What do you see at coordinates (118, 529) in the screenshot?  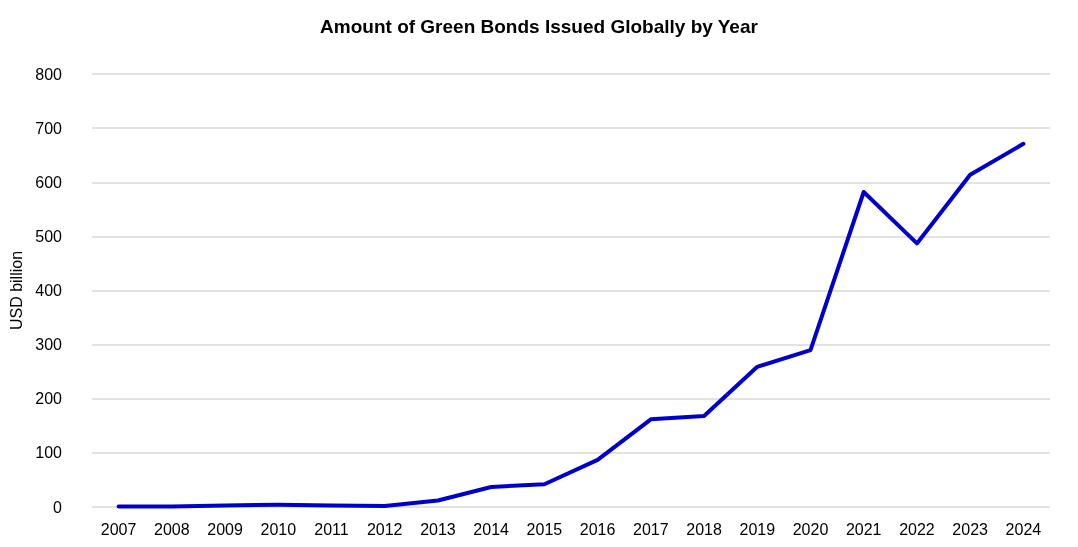 I see `x-tick-label: 2007` at bounding box center [118, 529].